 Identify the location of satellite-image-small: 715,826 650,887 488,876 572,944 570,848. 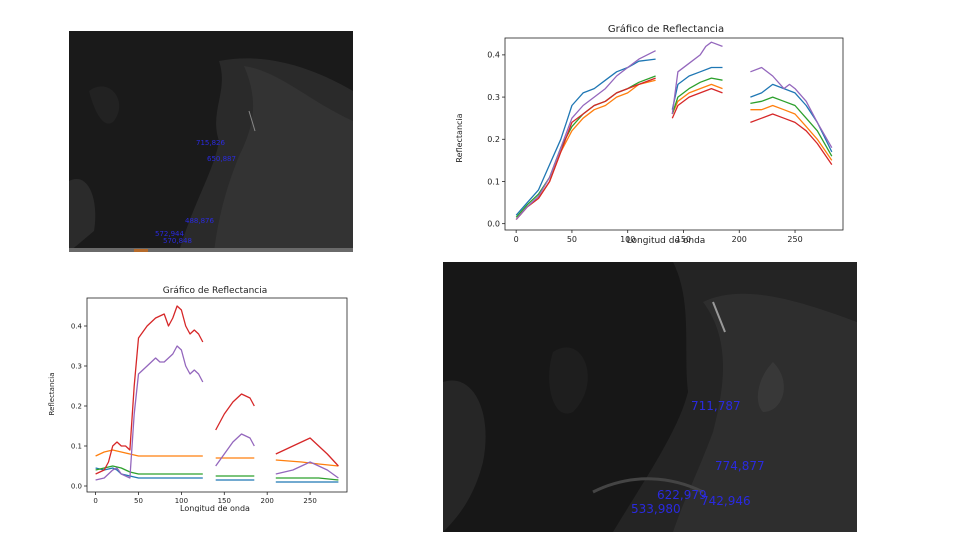
(211, 141).